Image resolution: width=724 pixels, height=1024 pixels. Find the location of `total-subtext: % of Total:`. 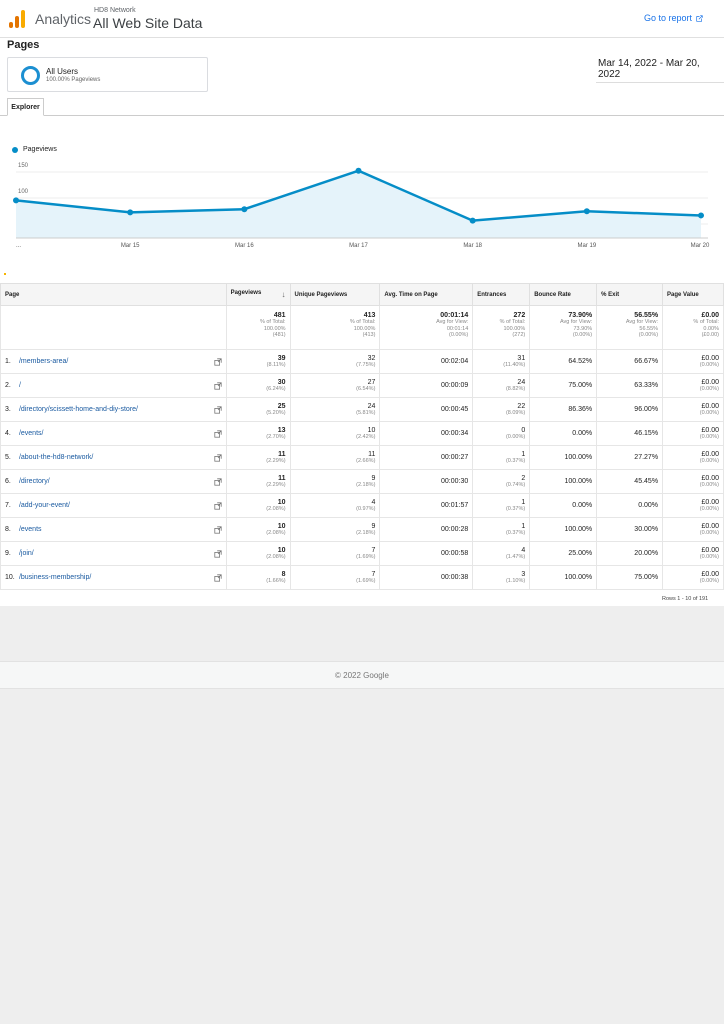

total-subtext: % of Total: is located at coordinates (512, 322).